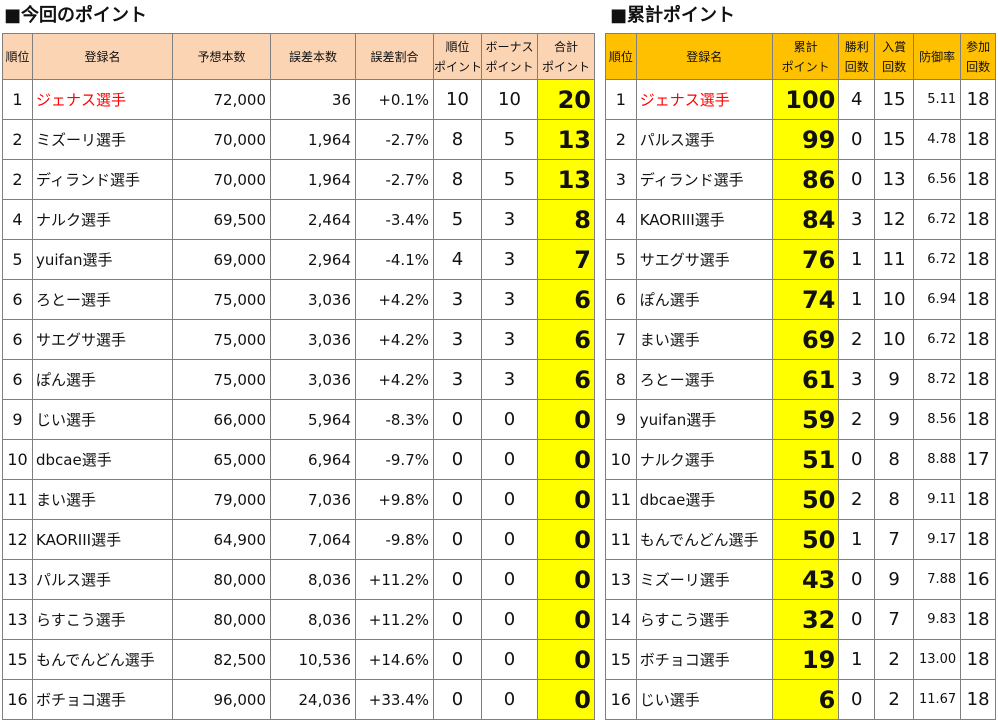 The width and height of the screenshot is (998, 720). I want to click on placings-cell: 11, so click(894, 259).